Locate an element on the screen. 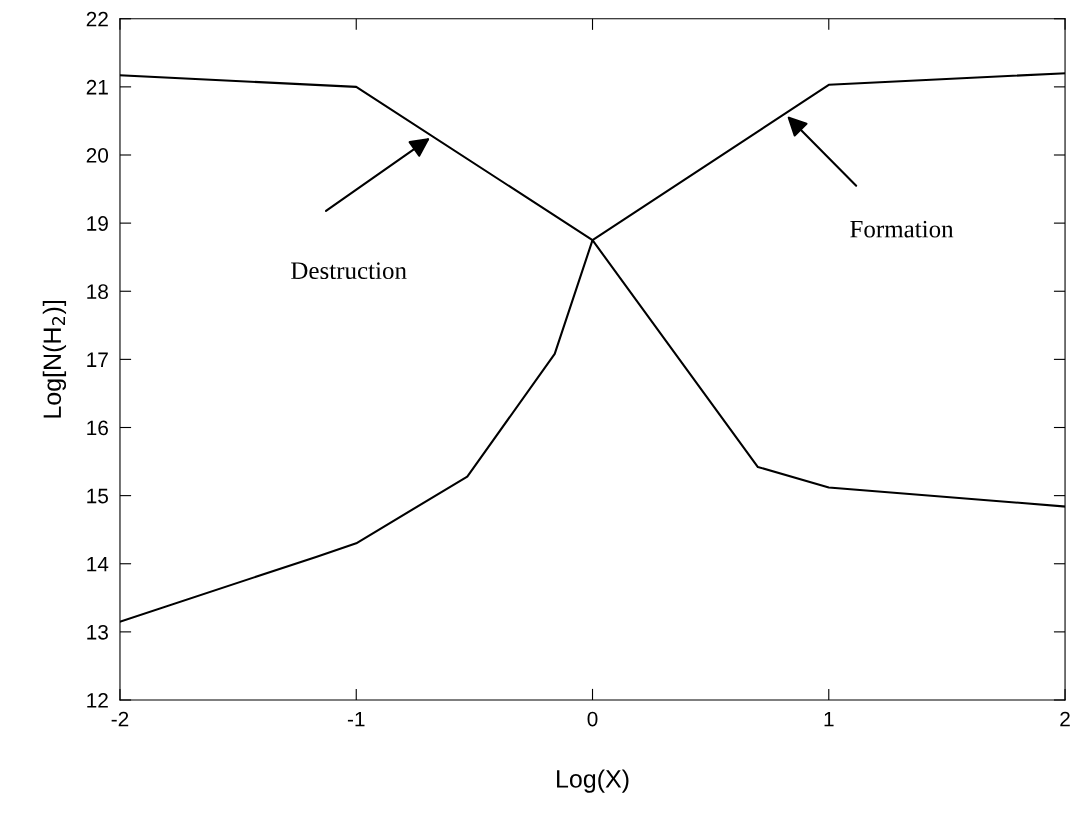  x-tick-label: -2 is located at coordinates (120, 719).